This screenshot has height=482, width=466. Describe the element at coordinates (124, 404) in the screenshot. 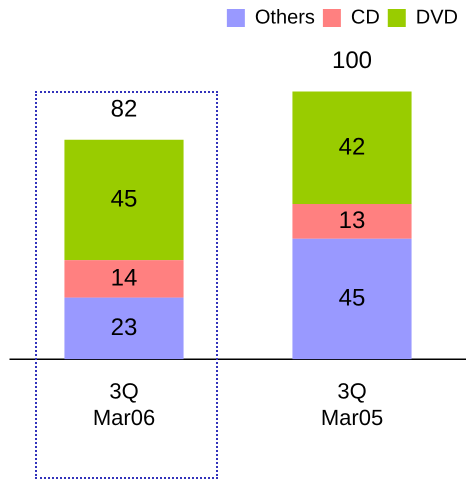

I see `x-tick-label: 3Q Mar06` at that location.